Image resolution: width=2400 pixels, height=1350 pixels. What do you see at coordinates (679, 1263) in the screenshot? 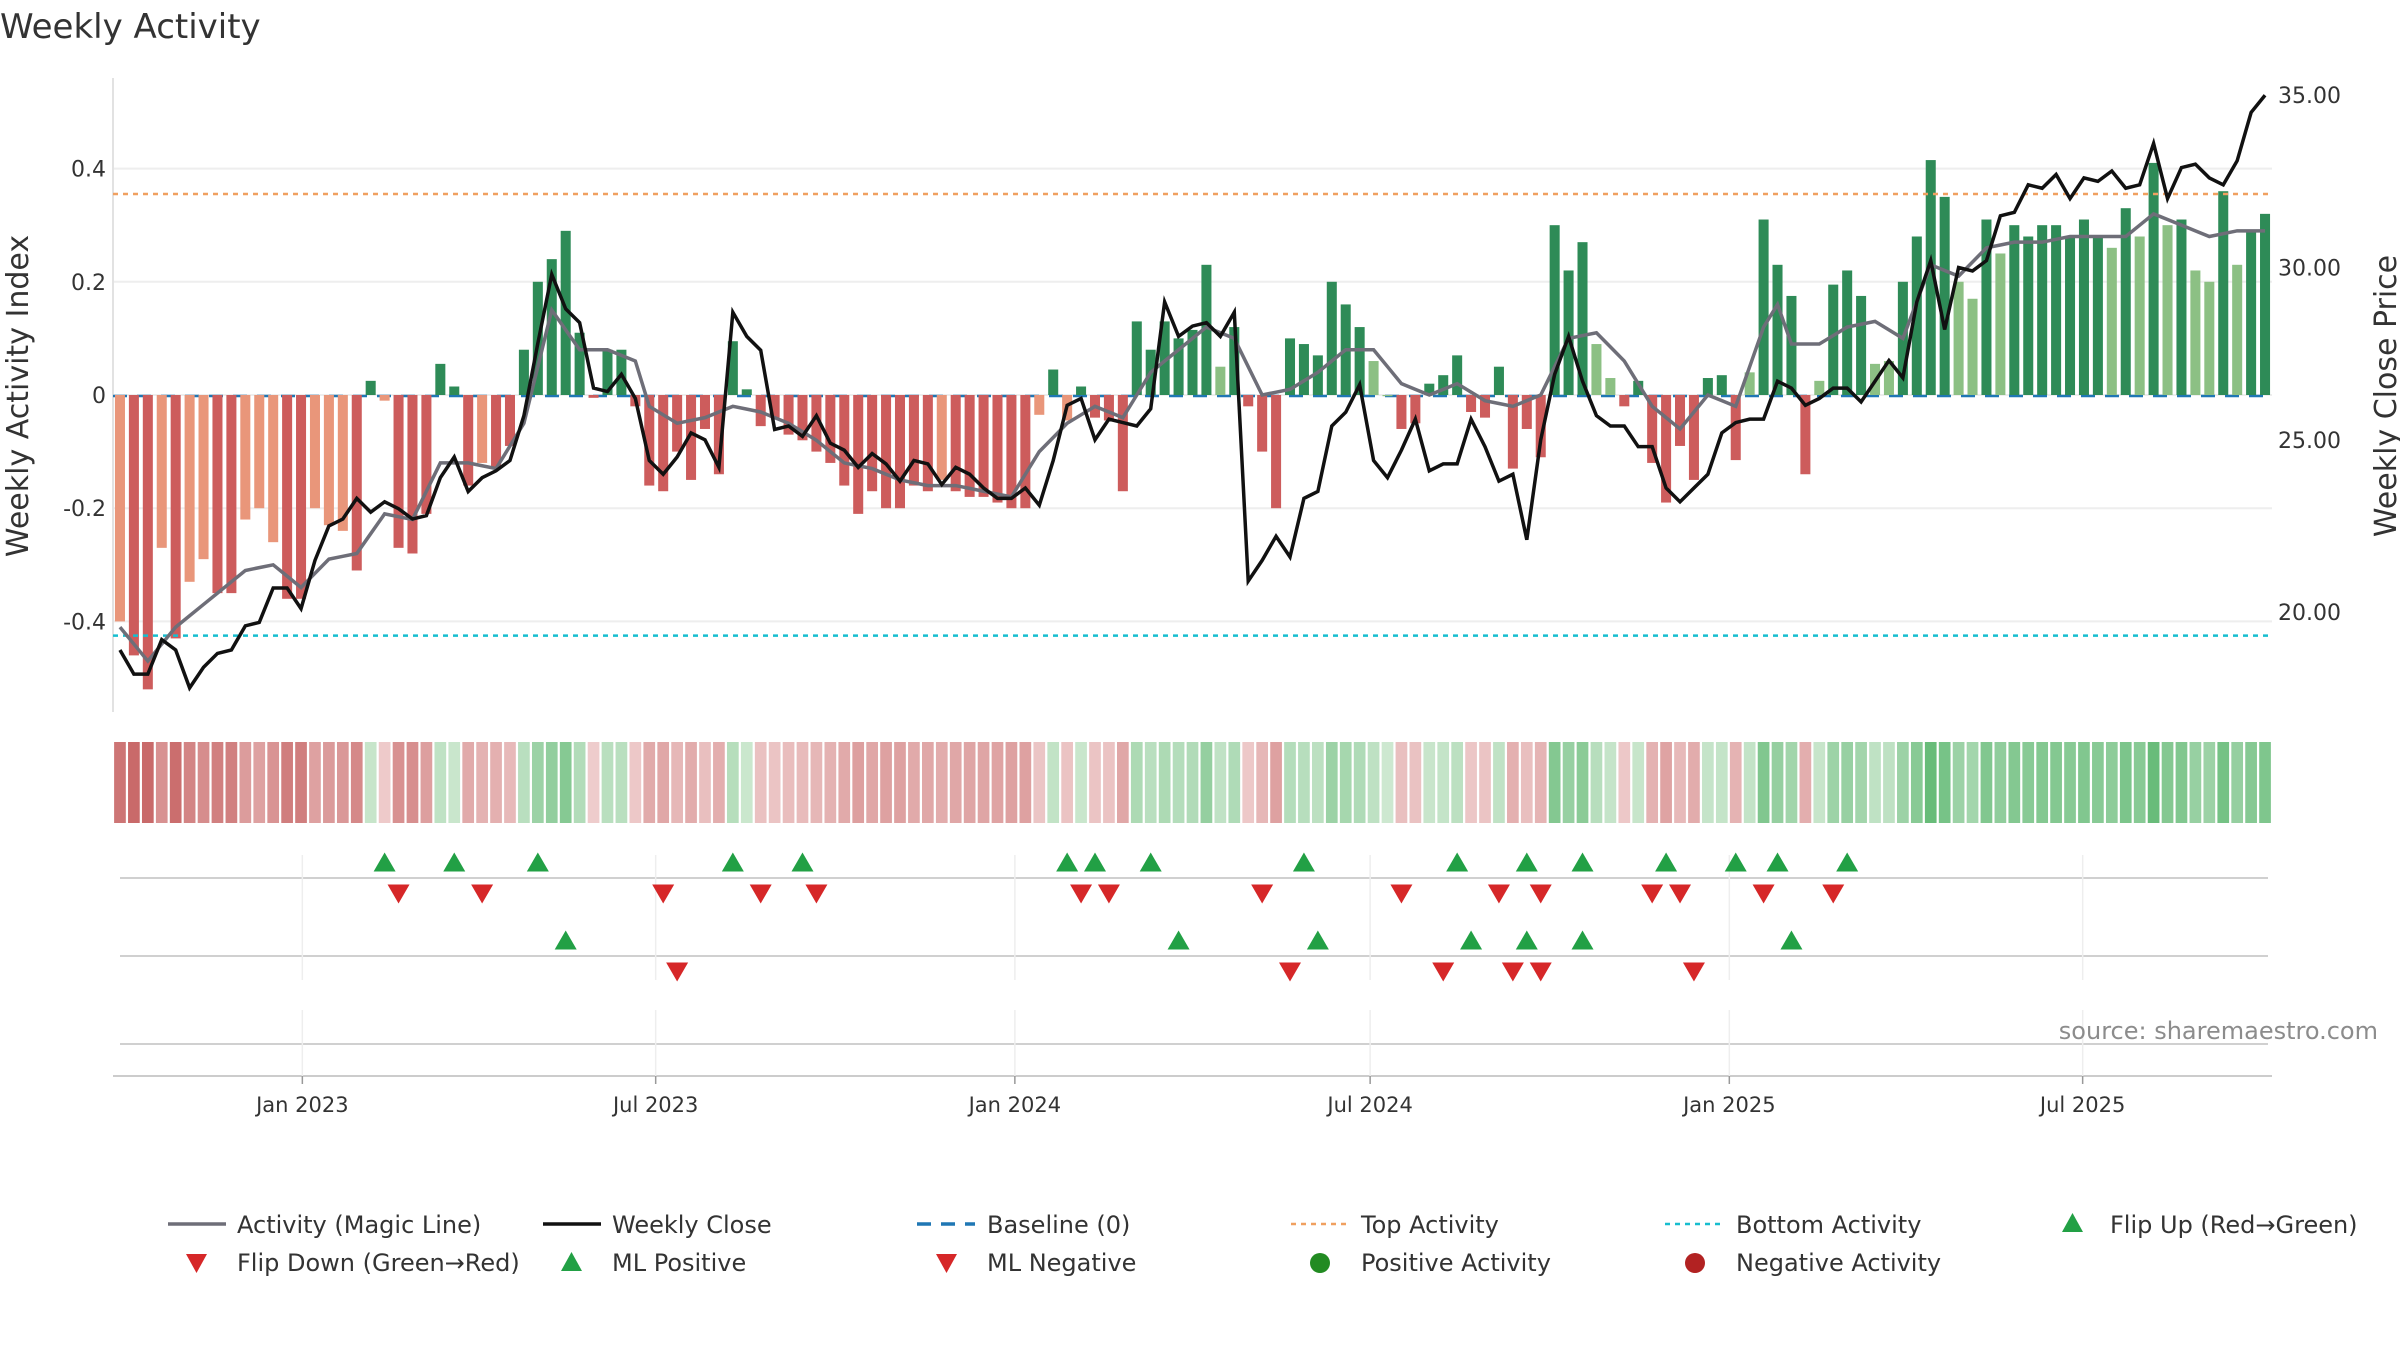
I see `legend-mlpos-label: ML Positive` at bounding box center [679, 1263].